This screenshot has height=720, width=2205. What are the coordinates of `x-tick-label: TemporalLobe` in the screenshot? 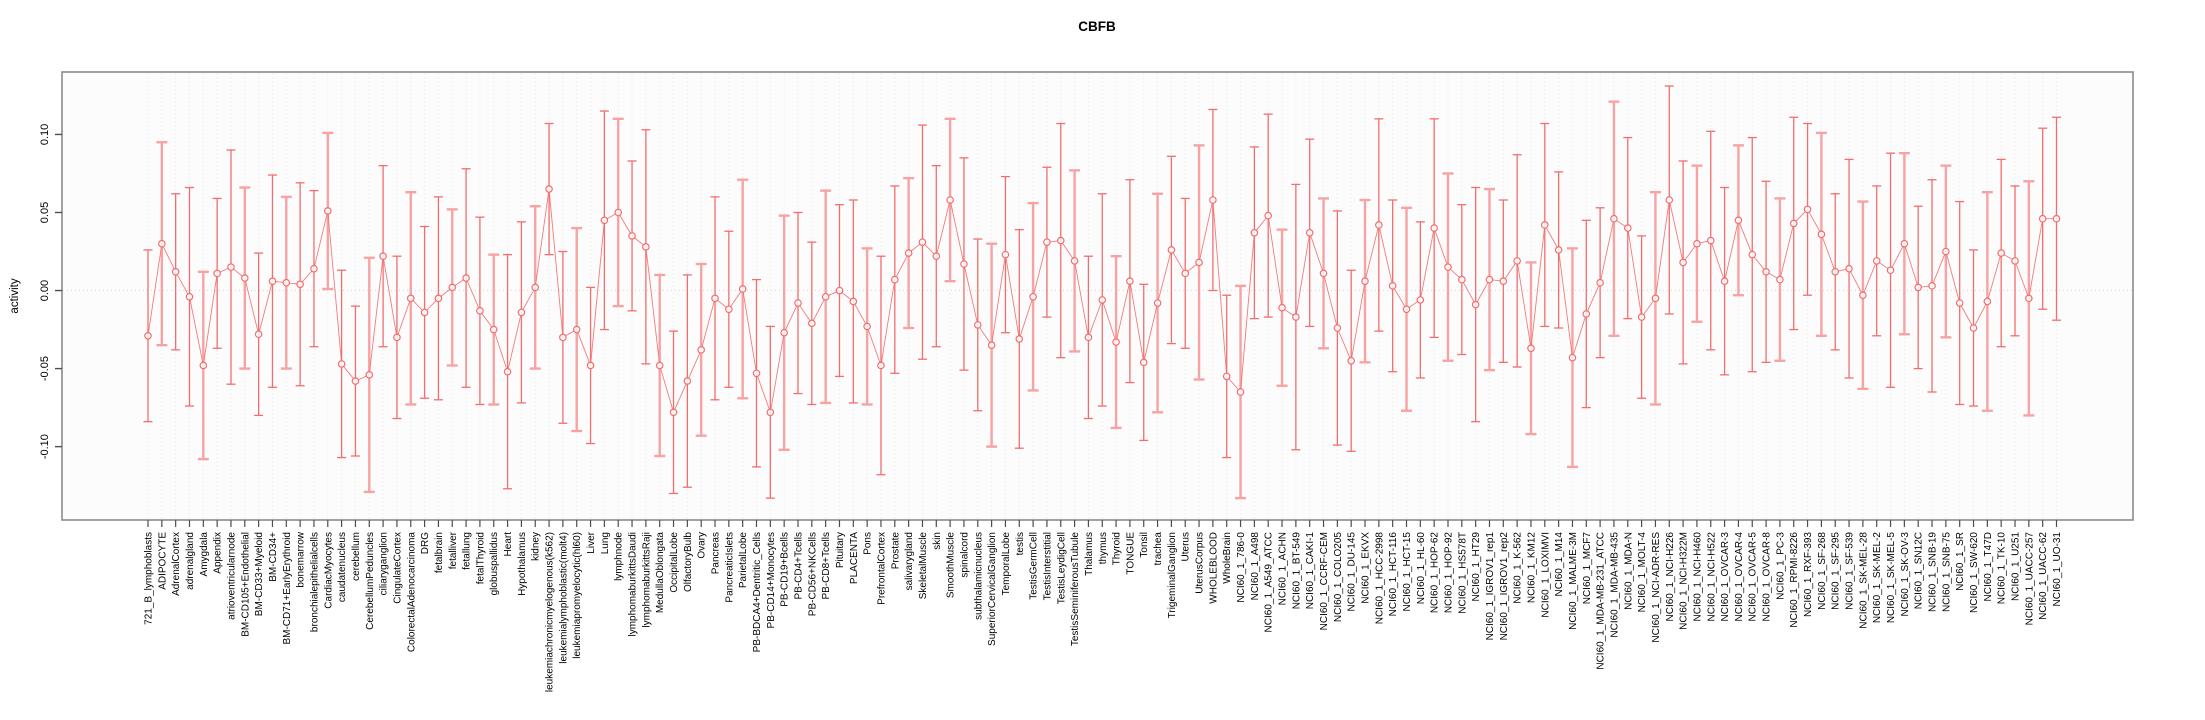 It's located at (1006, 564).